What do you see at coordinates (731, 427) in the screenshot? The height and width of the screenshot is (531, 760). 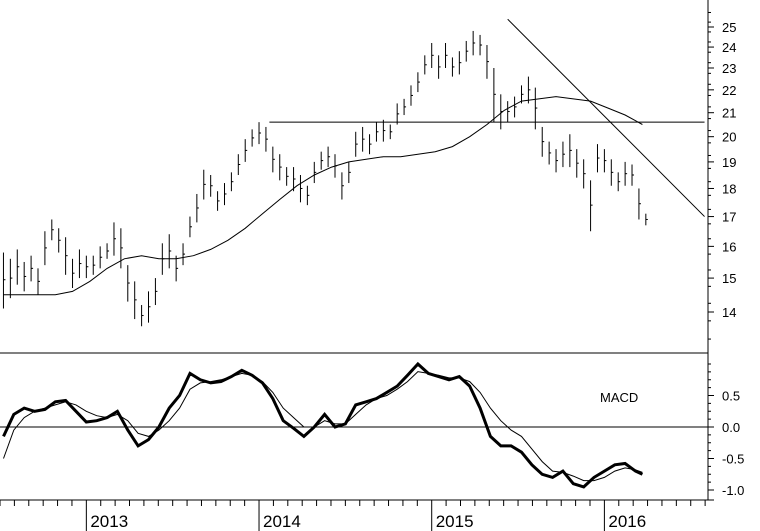 I see `macd-y-tick-label: 0.0` at bounding box center [731, 427].